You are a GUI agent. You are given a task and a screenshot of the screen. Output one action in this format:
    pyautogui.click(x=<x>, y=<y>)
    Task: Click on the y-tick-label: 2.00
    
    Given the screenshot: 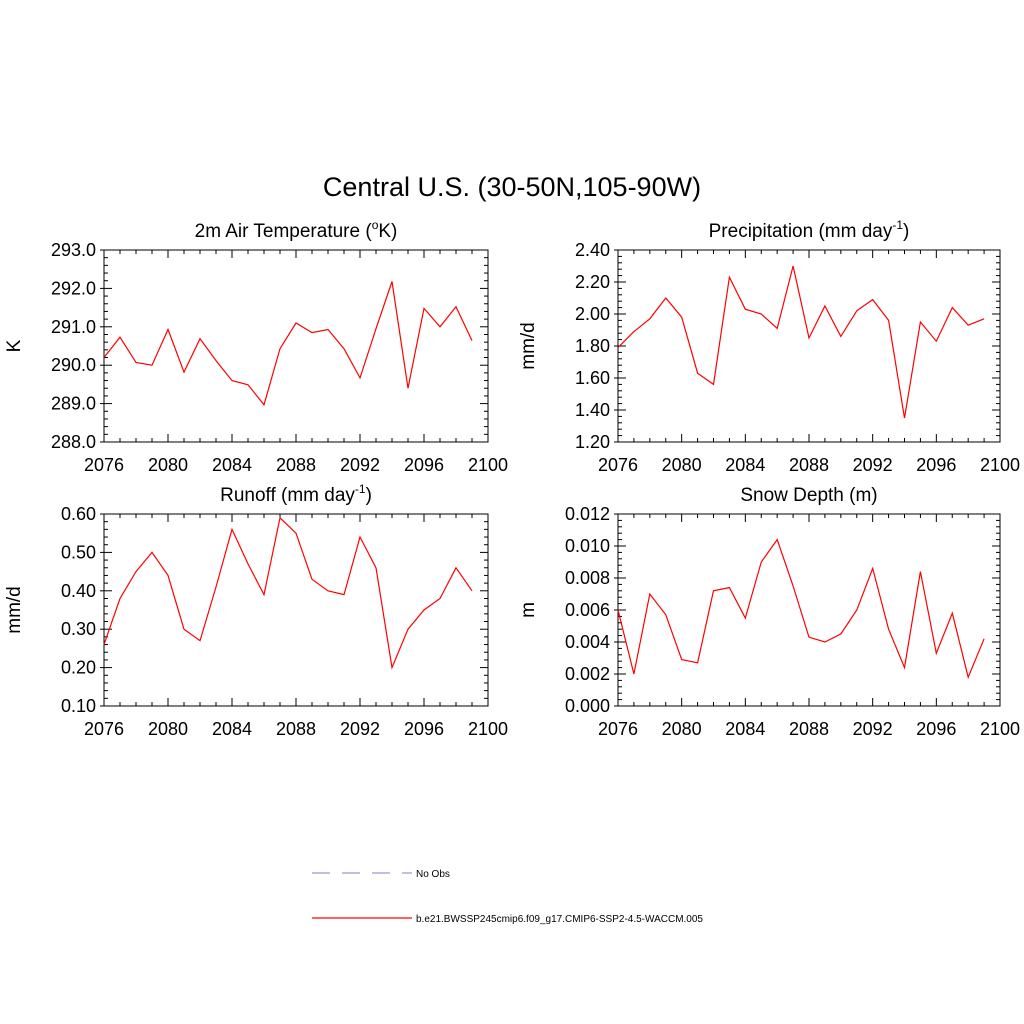 What is the action you would take?
    pyautogui.click(x=592, y=314)
    